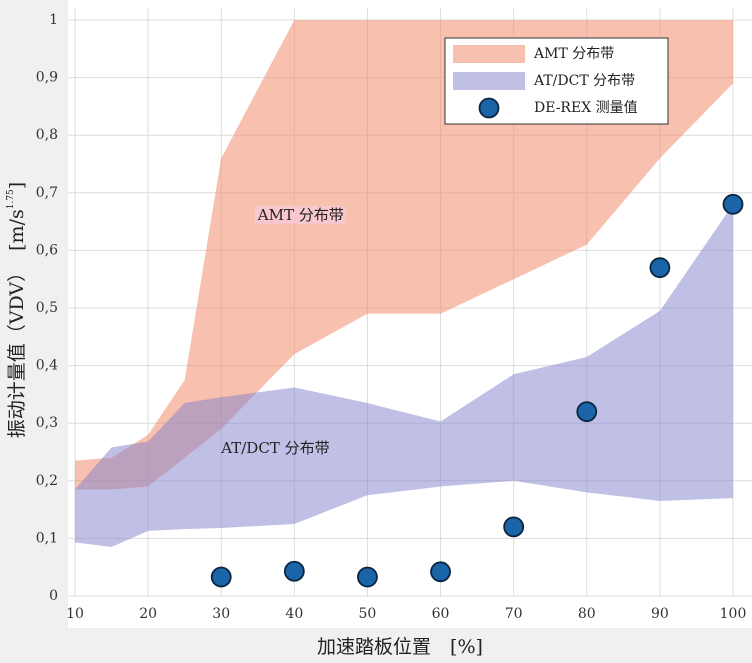 This screenshot has height=663, width=752. What do you see at coordinates (47, 423) in the screenshot?
I see `y-tick-label: 0,3` at bounding box center [47, 423].